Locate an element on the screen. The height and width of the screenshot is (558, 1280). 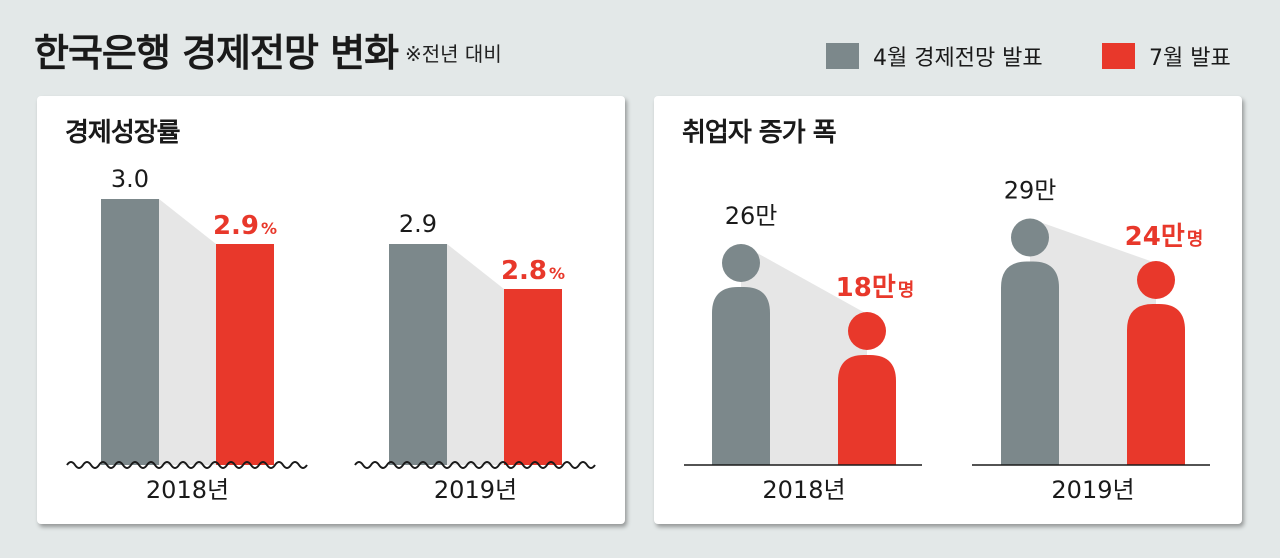
value-label-emp-july-0: 18만 명 is located at coordinates (875, 288).